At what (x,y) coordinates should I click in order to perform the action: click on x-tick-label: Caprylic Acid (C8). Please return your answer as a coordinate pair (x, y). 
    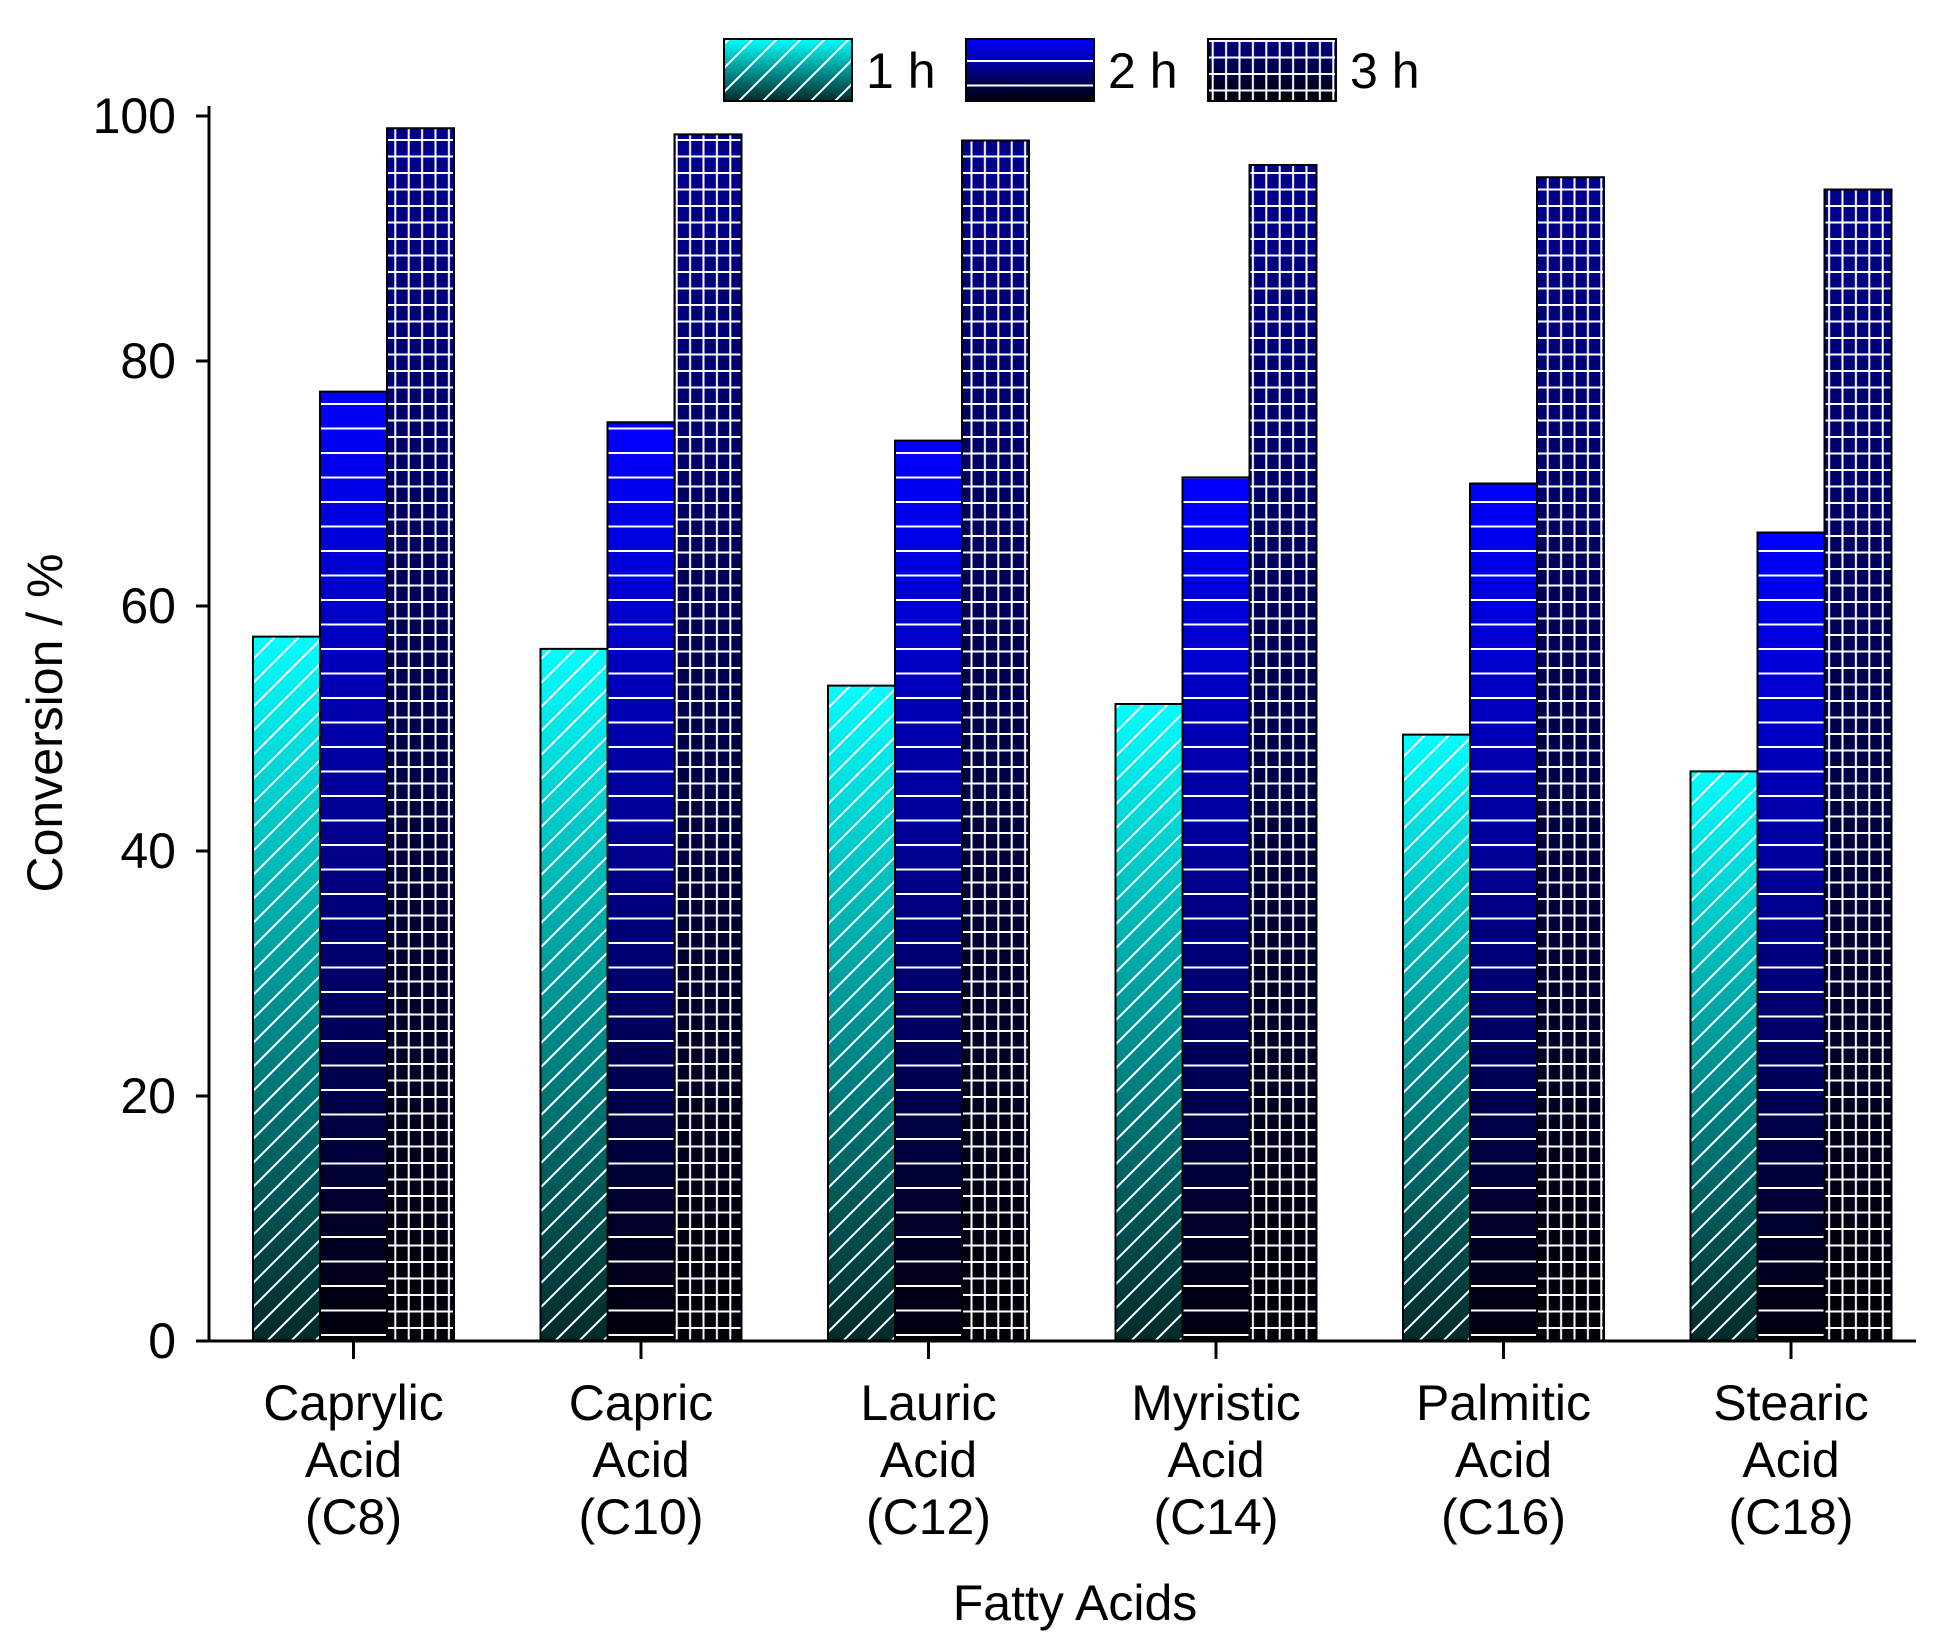
    Looking at the image, I should click on (353, 1460).